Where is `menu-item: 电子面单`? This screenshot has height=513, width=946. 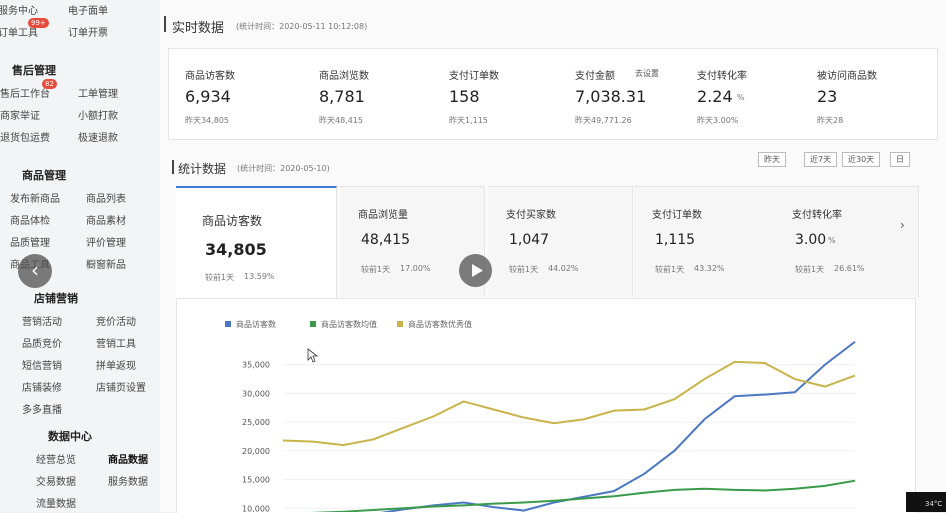 menu-item: 电子面单 is located at coordinates (88, 11).